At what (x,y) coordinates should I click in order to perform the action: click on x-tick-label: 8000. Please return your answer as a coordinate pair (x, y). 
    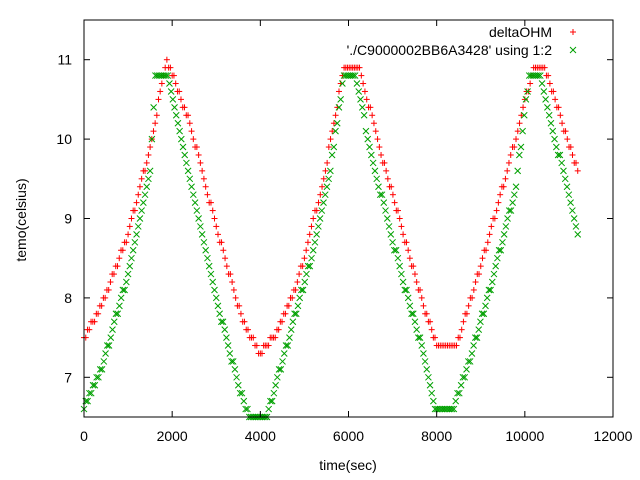
    Looking at the image, I should click on (436, 436).